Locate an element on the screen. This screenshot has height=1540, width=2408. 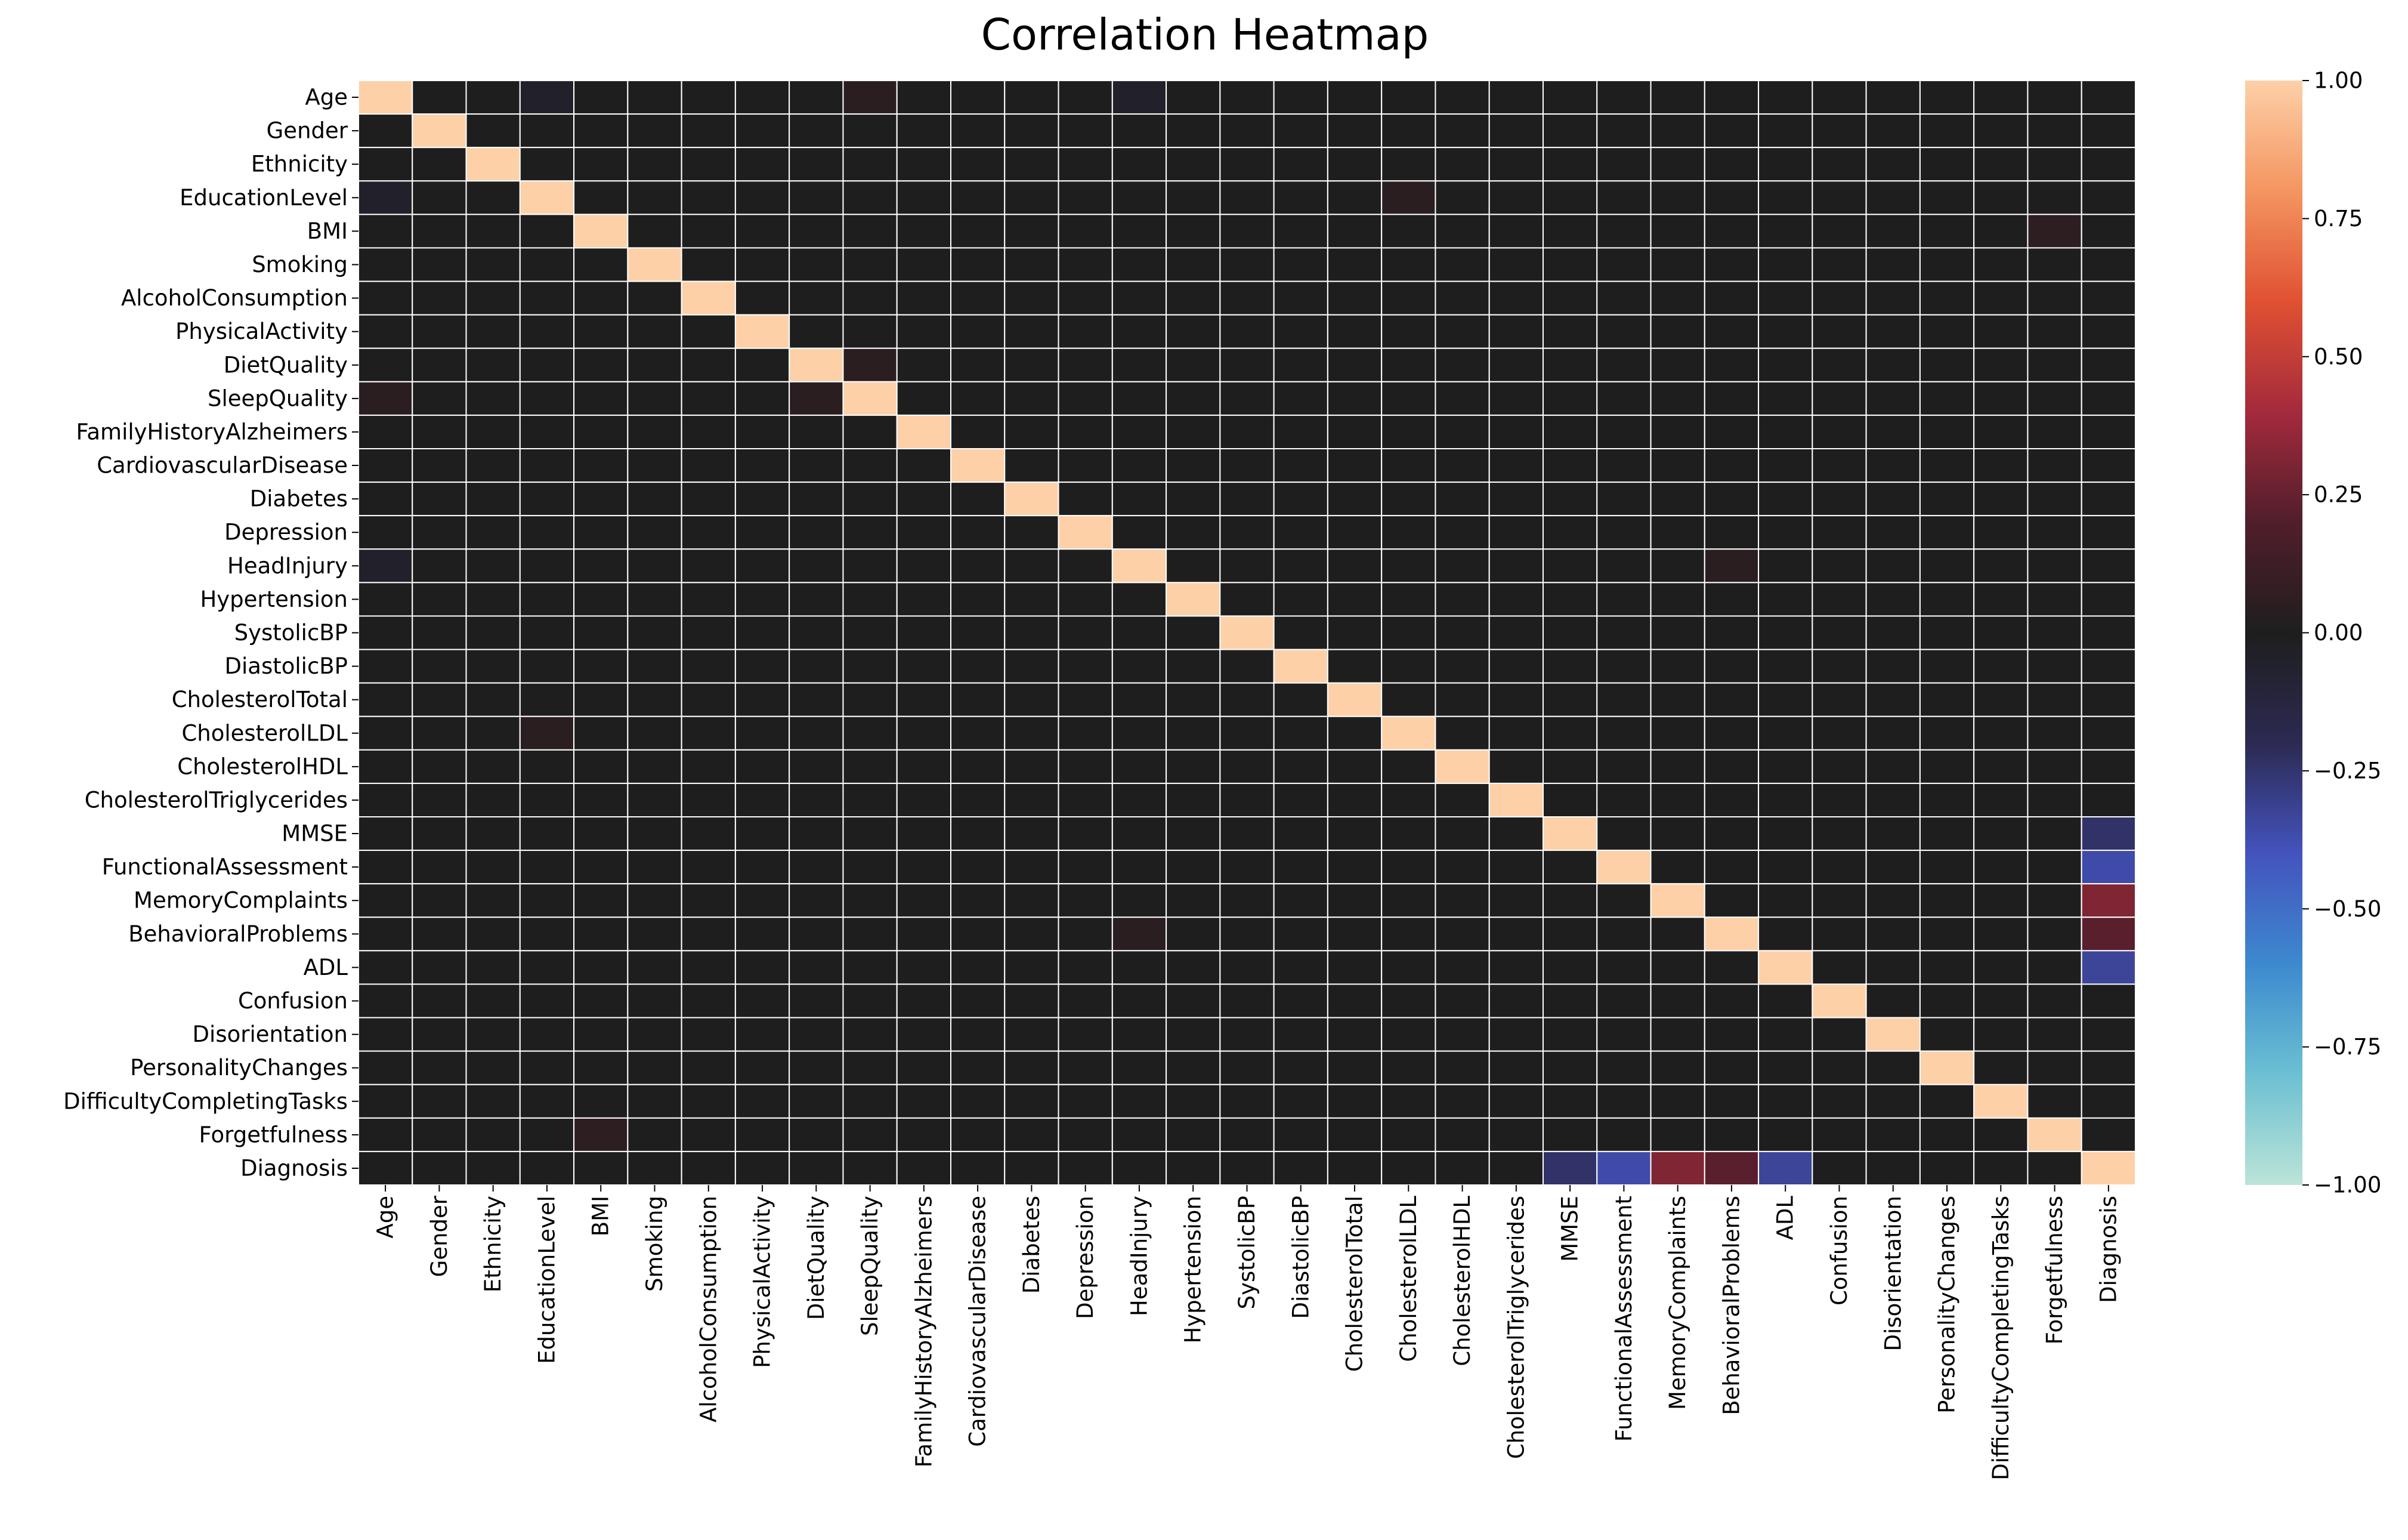
x-tick-label: FunctionalAssessment is located at coordinates (1624, 1319).